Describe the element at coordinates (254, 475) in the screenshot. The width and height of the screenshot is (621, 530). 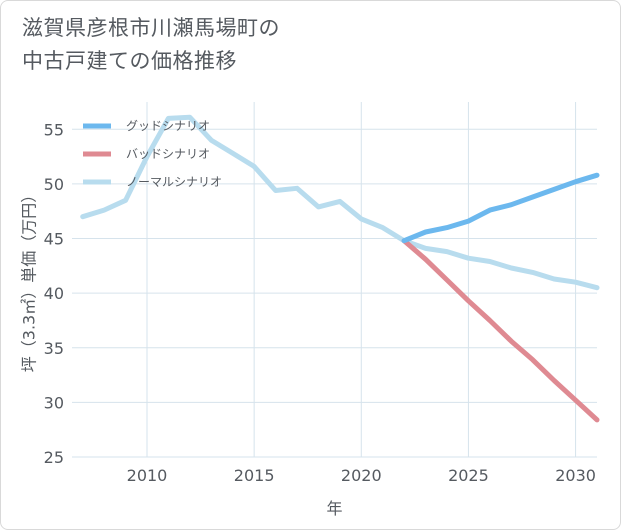
I see `x-tick-label: 2015` at that location.